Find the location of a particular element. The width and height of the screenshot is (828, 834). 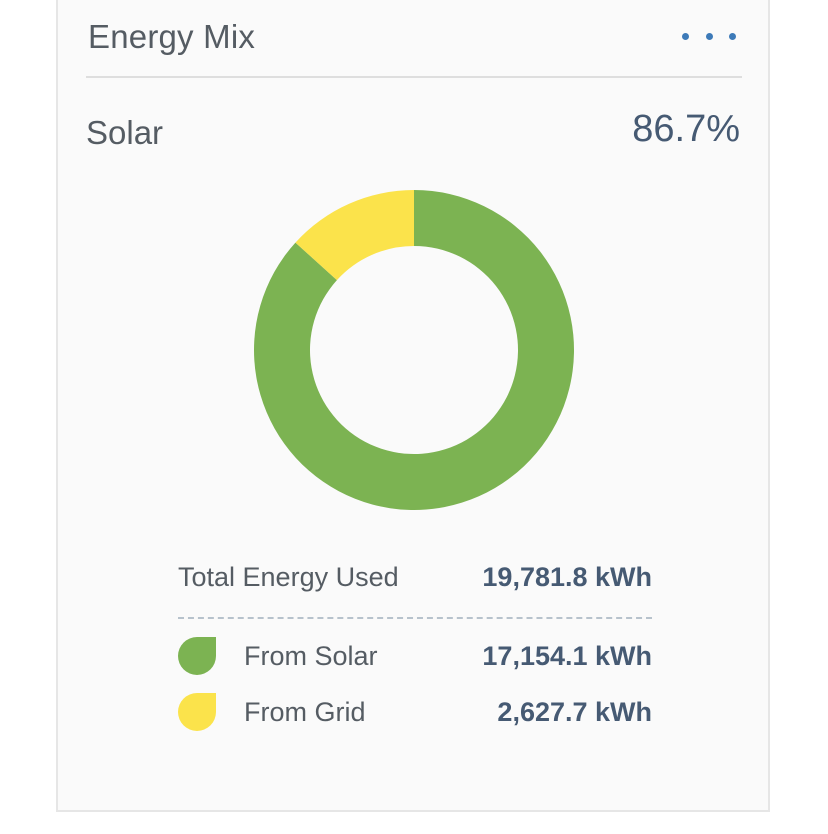

legend-label-grid: From Grid is located at coordinates (305, 712).